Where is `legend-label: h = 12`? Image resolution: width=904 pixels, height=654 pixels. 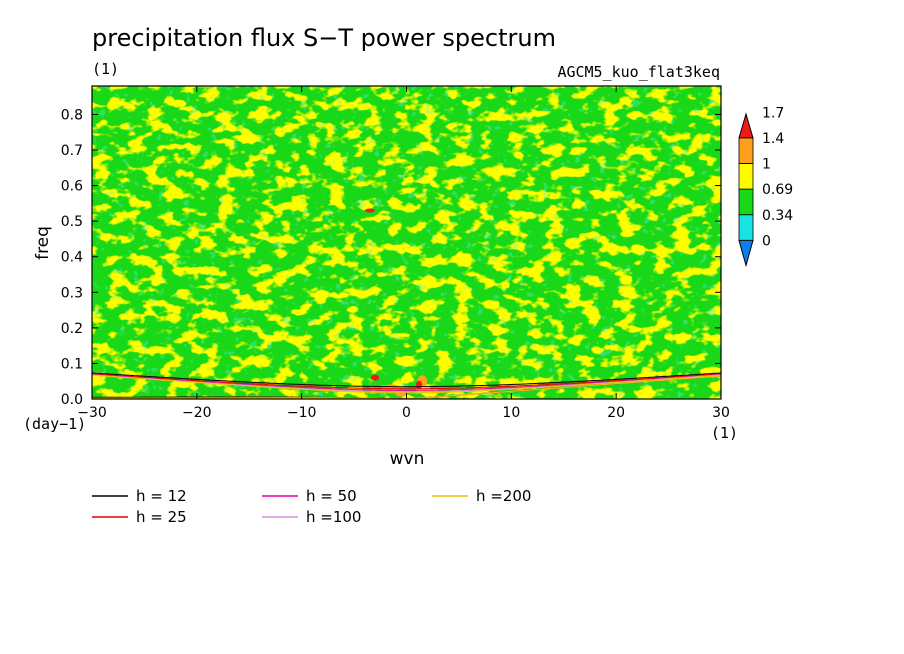 legend-label: h = 12 is located at coordinates (161, 496).